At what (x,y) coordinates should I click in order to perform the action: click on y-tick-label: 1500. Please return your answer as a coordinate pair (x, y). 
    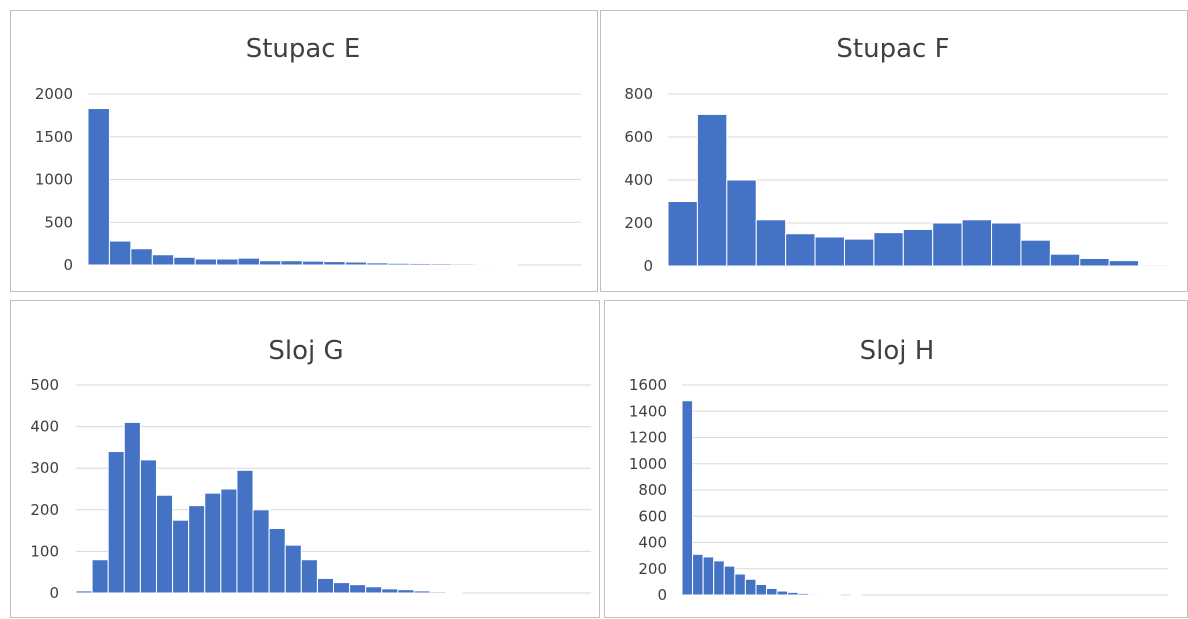
    Looking at the image, I should click on (54, 137).